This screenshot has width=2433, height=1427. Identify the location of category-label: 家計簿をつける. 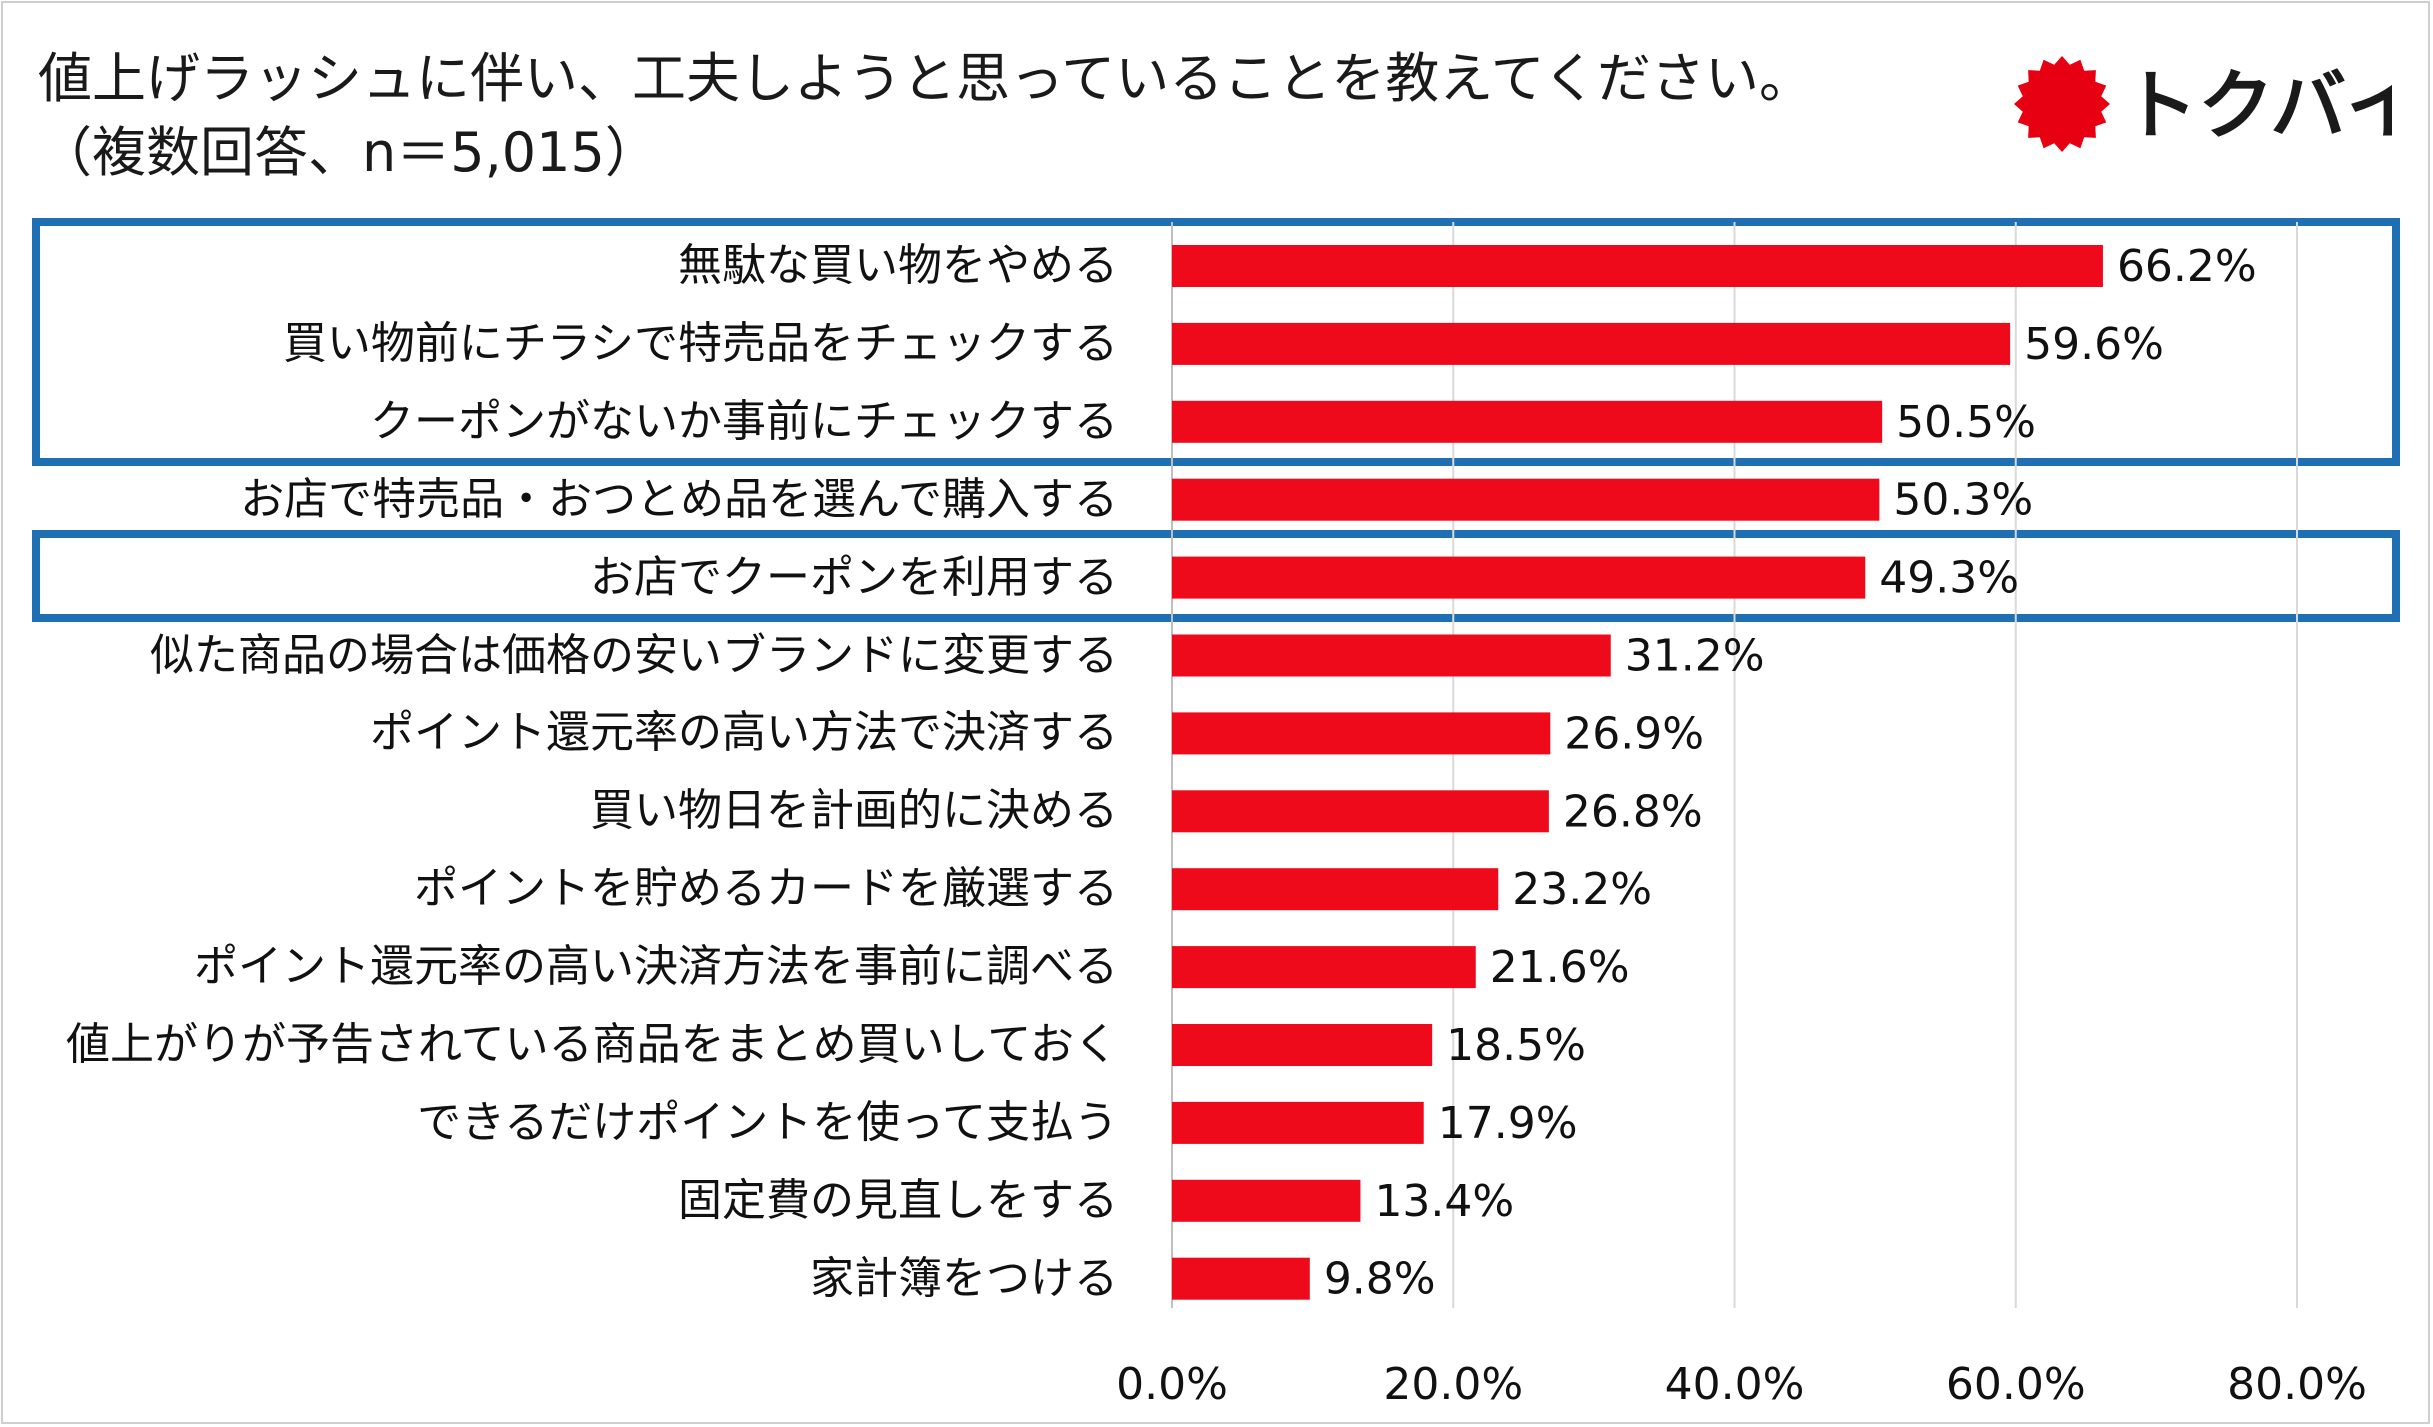
(964, 1278).